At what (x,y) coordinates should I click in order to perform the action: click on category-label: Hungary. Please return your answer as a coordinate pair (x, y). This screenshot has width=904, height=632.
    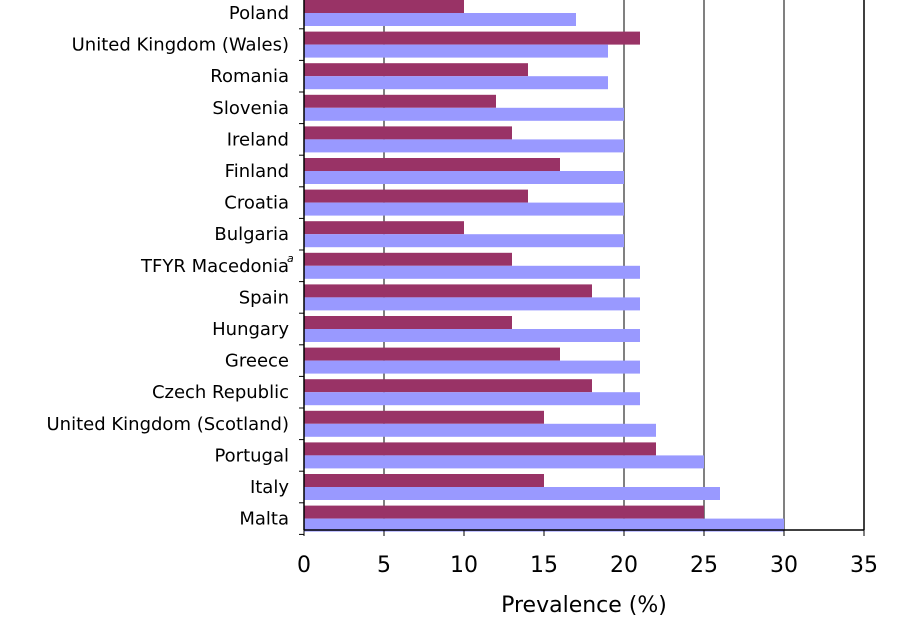
    Looking at the image, I should click on (250, 329).